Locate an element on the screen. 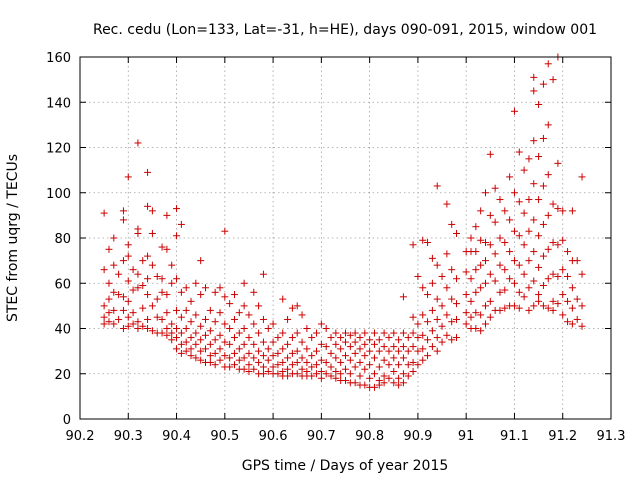 The width and height of the screenshot is (640, 480). y-tick-label: 120 is located at coordinates (58, 149).